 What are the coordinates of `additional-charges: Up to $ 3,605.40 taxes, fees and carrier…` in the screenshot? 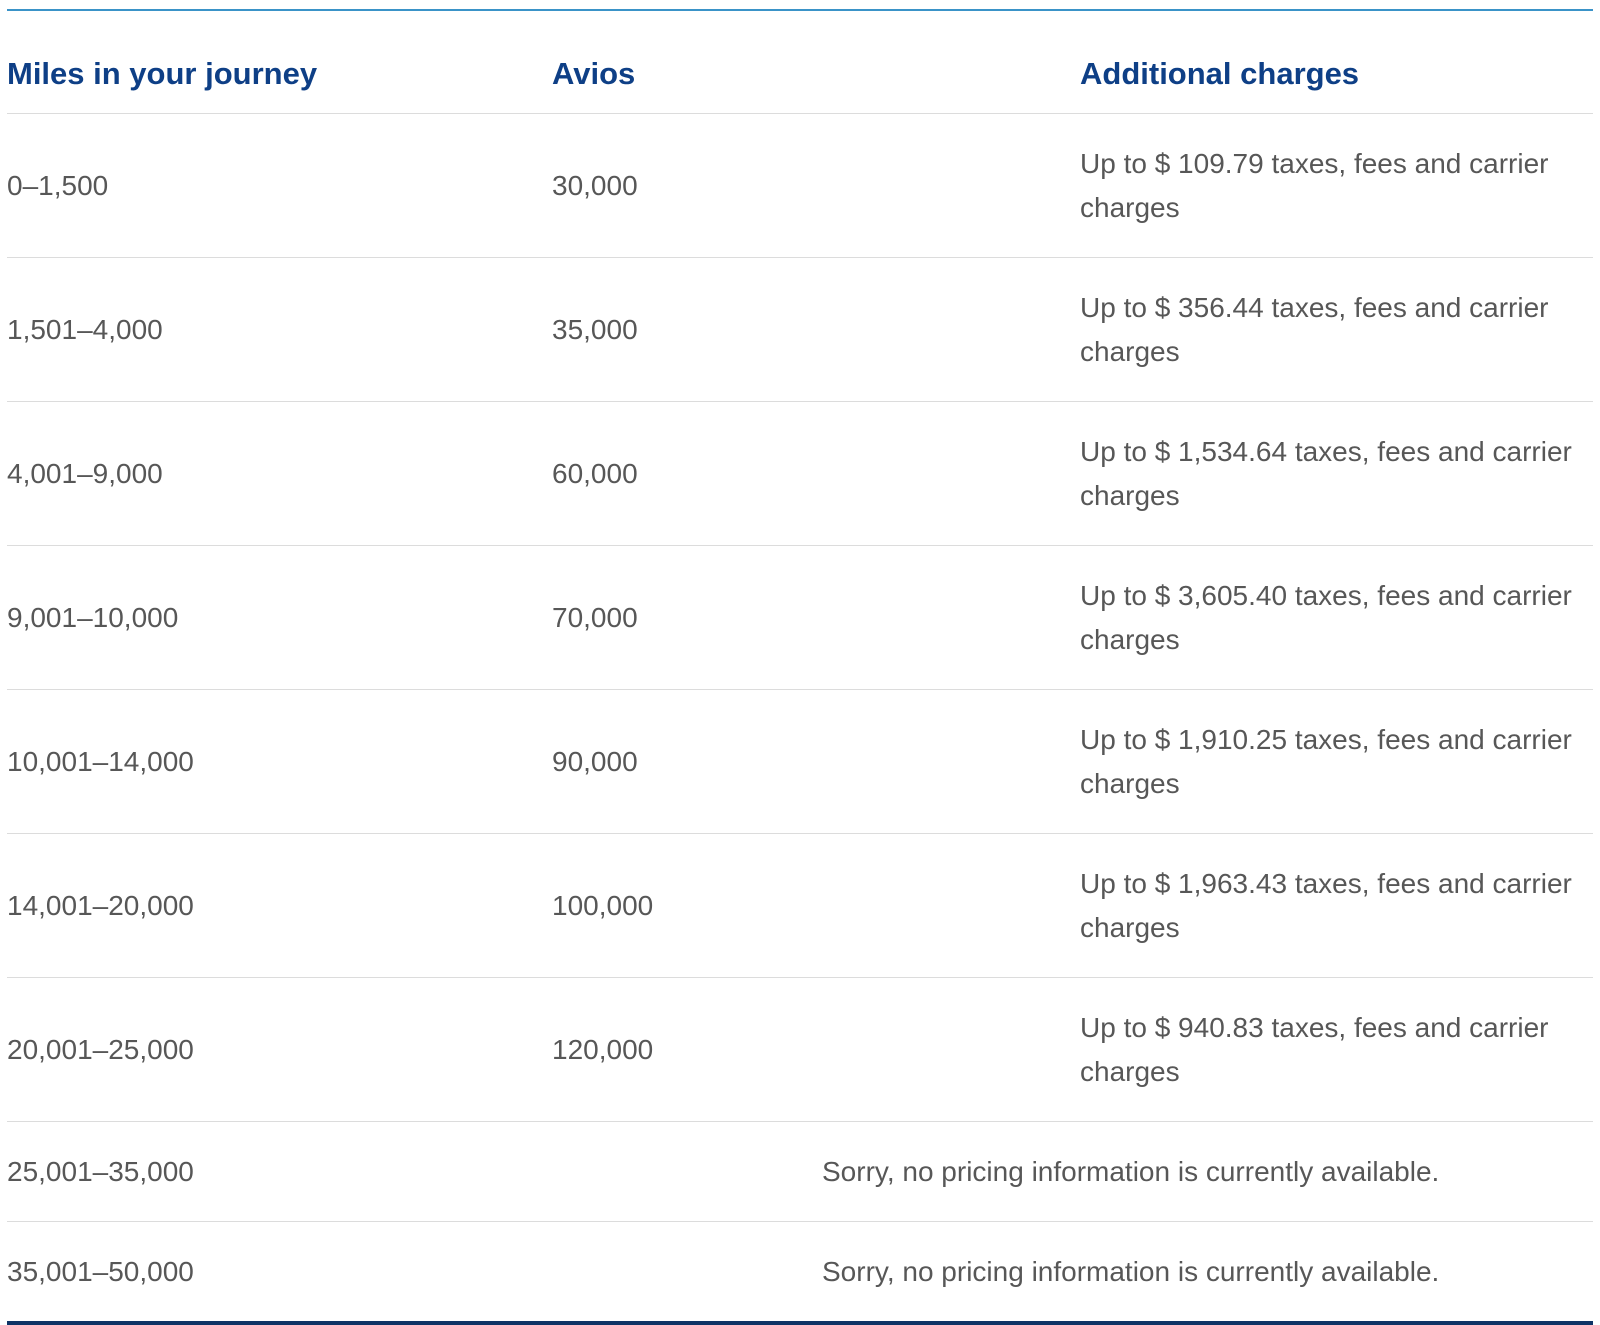 It's located at (1326, 617).